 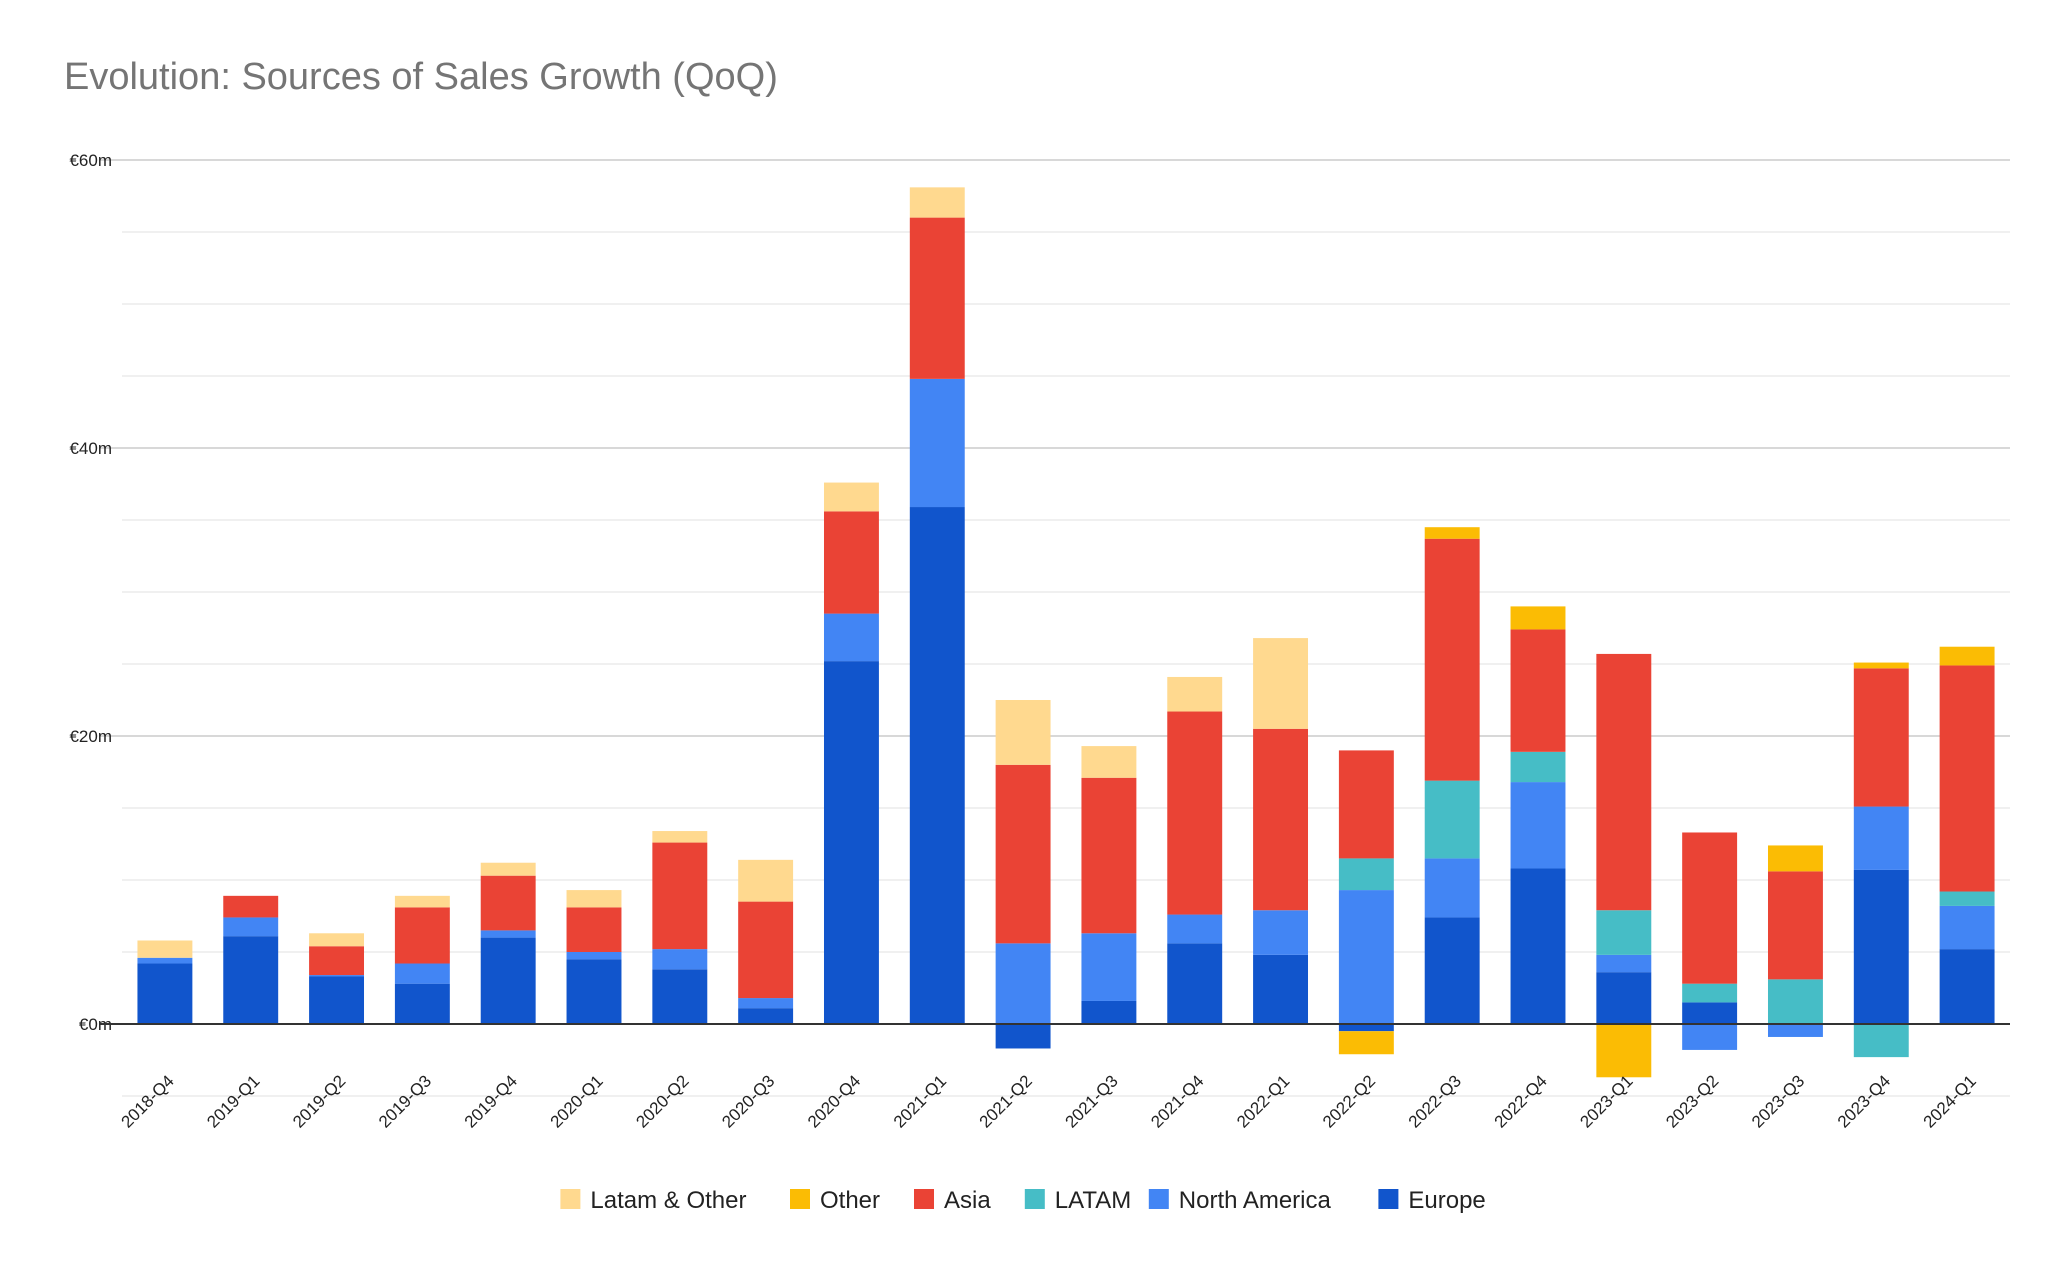 I want to click on y-axis-tick-labels: €0m €20m €40m €60m, so click(x=90, y=592).